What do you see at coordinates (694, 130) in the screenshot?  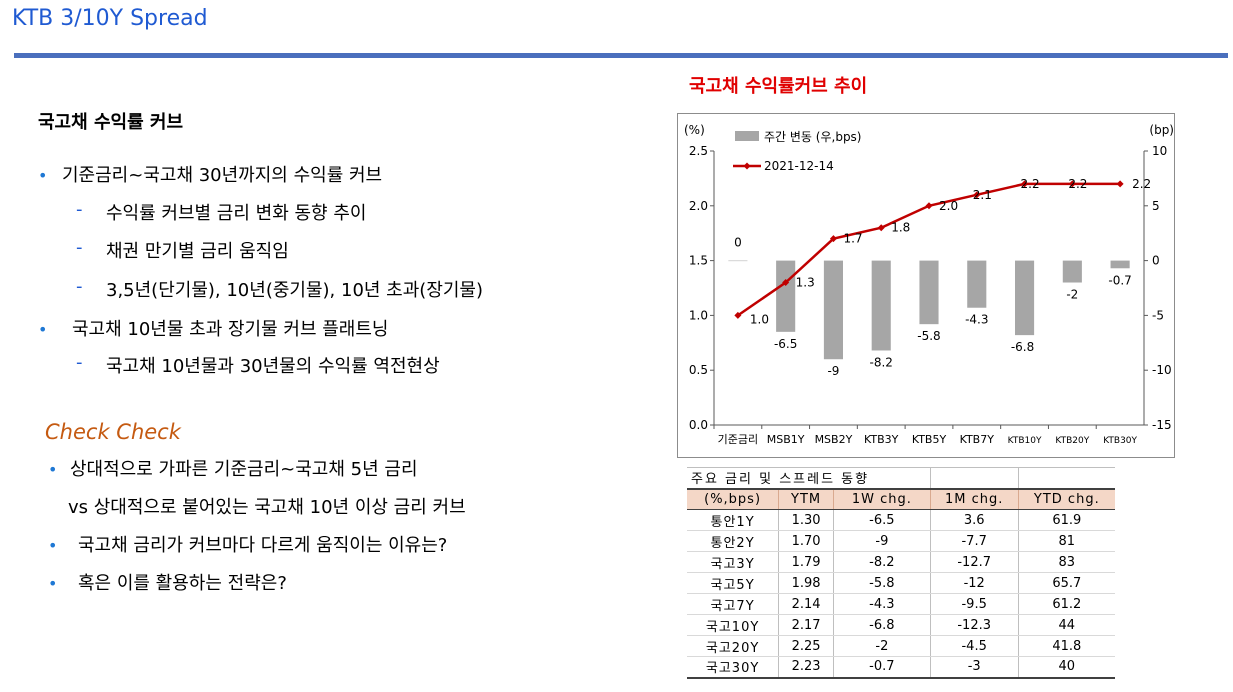 I see `left-axis-unit: (%)` at bounding box center [694, 130].